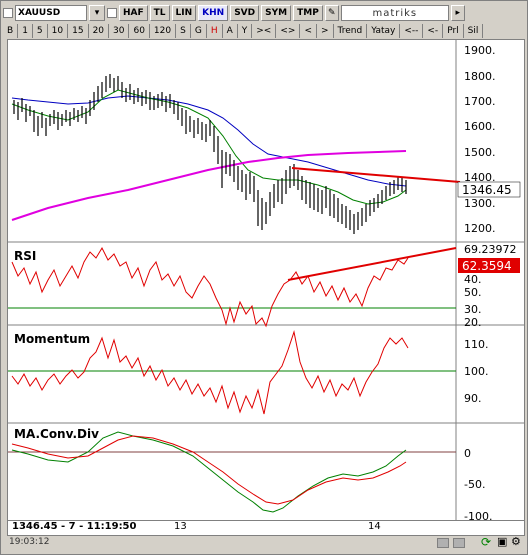  I want to click on dropdown-button: ▾, so click(97, 13).